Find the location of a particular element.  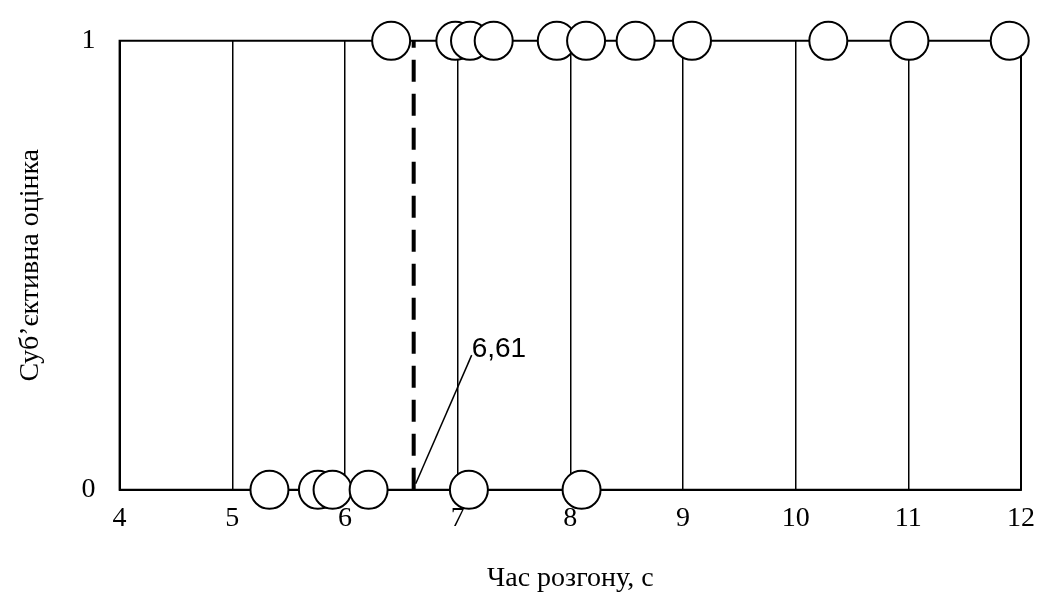

x-tick-label: 5 is located at coordinates (232, 516).